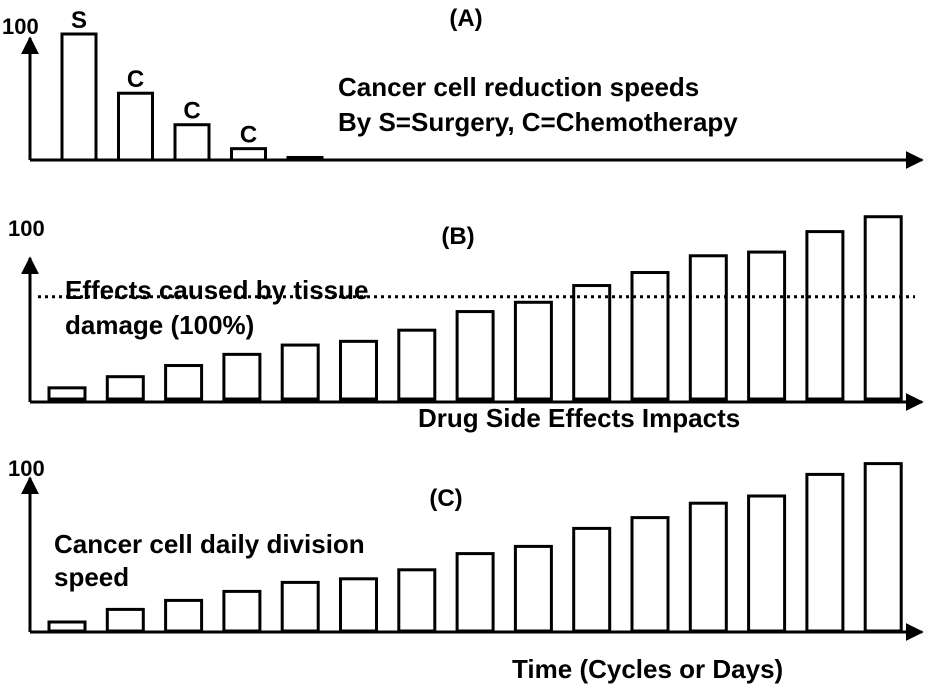 Image resolution: width=939 pixels, height=693 pixels. What do you see at coordinates (26, 228) in the screenshot?
I see `panel-b-ytick-label: 100` at bounding box center [26, 228].